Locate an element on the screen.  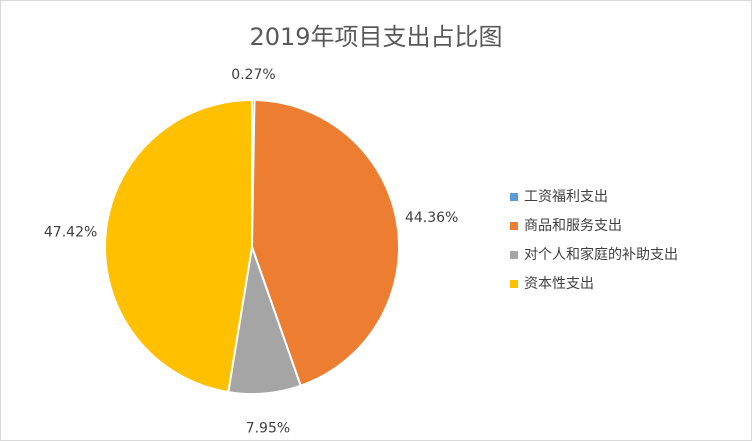
data-label: 47.42% is located at coordinates (70, 232).